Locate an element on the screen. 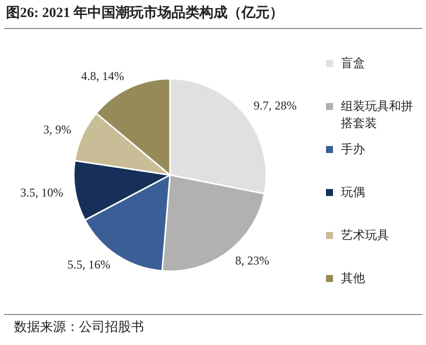 Image resolution: width=426 pixels, height=345 pixels. data-label: 3.5, 10% is located at coordinates (42, 192).